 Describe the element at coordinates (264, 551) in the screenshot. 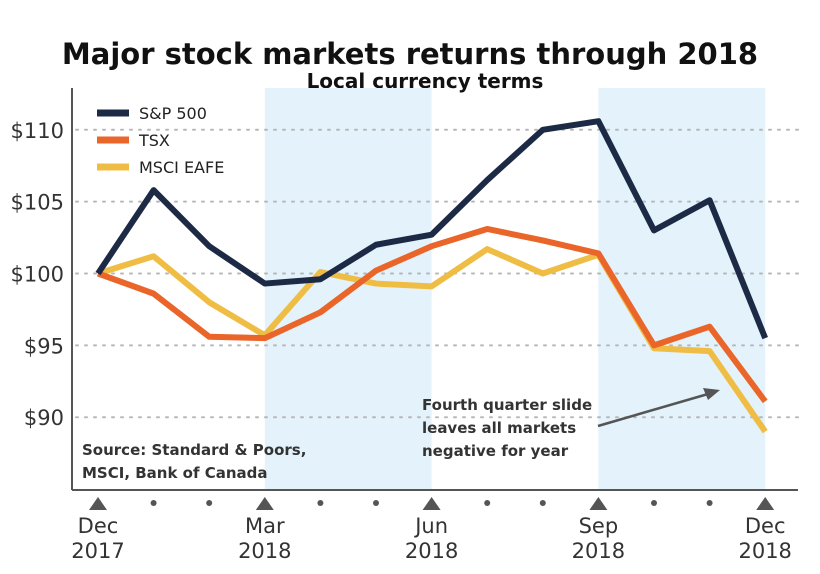

I see `x-tick-label-3-year: 2018` at that location.